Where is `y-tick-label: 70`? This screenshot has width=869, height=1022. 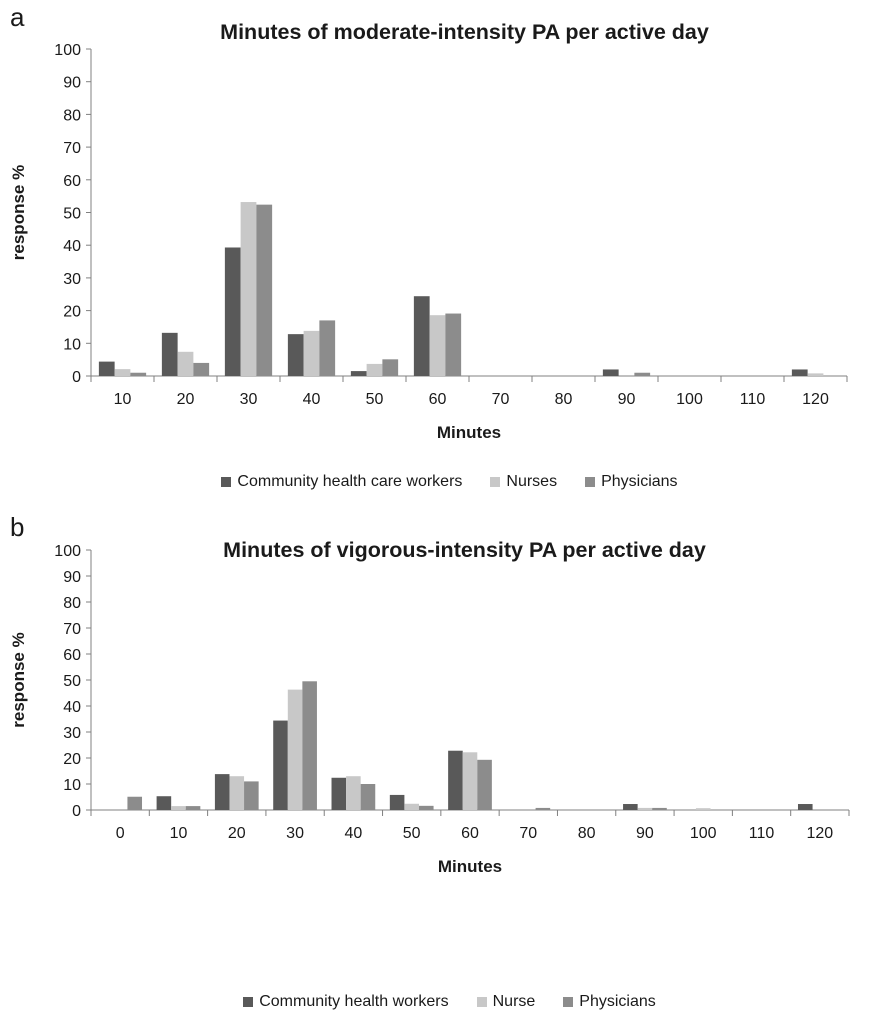 y-tick-label: 70 is located at coordinates (72, 148).